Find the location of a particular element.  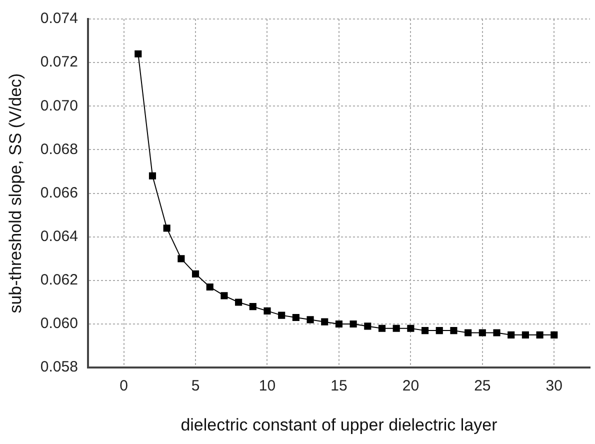

x-tick-label: 5 is located at coordinates (195, 386).